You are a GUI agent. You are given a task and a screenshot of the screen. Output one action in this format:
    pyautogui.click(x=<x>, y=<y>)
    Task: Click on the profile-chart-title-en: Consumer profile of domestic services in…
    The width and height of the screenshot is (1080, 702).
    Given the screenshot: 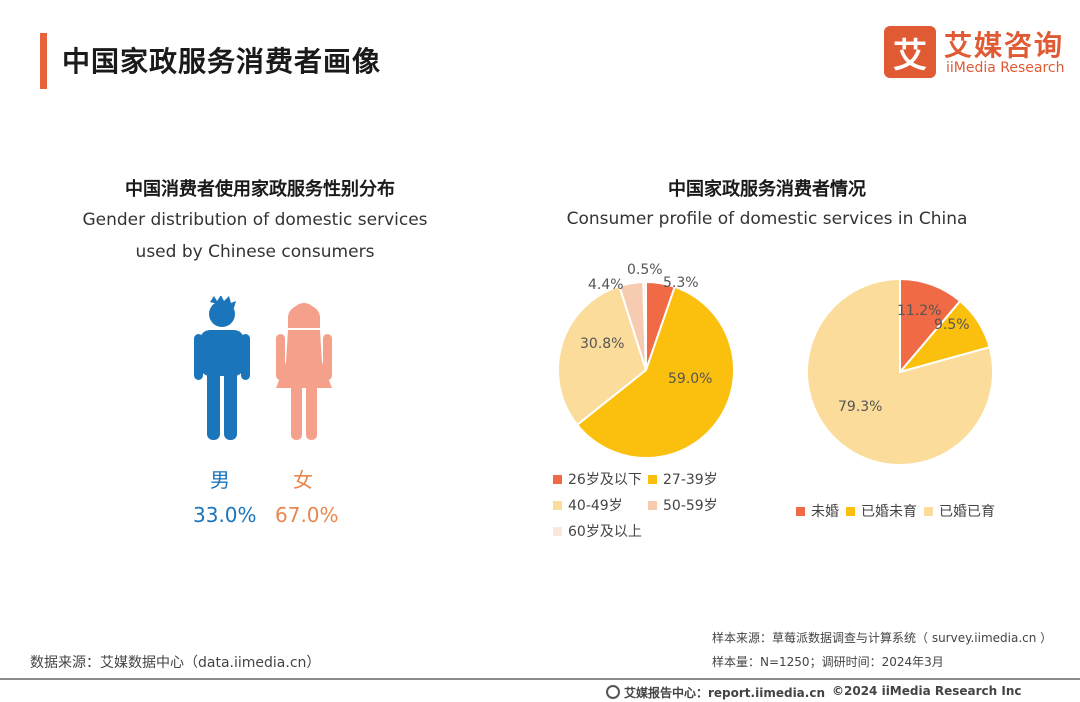 What is the action you would take?
    pyautogui.click(x=767, y=219)
    